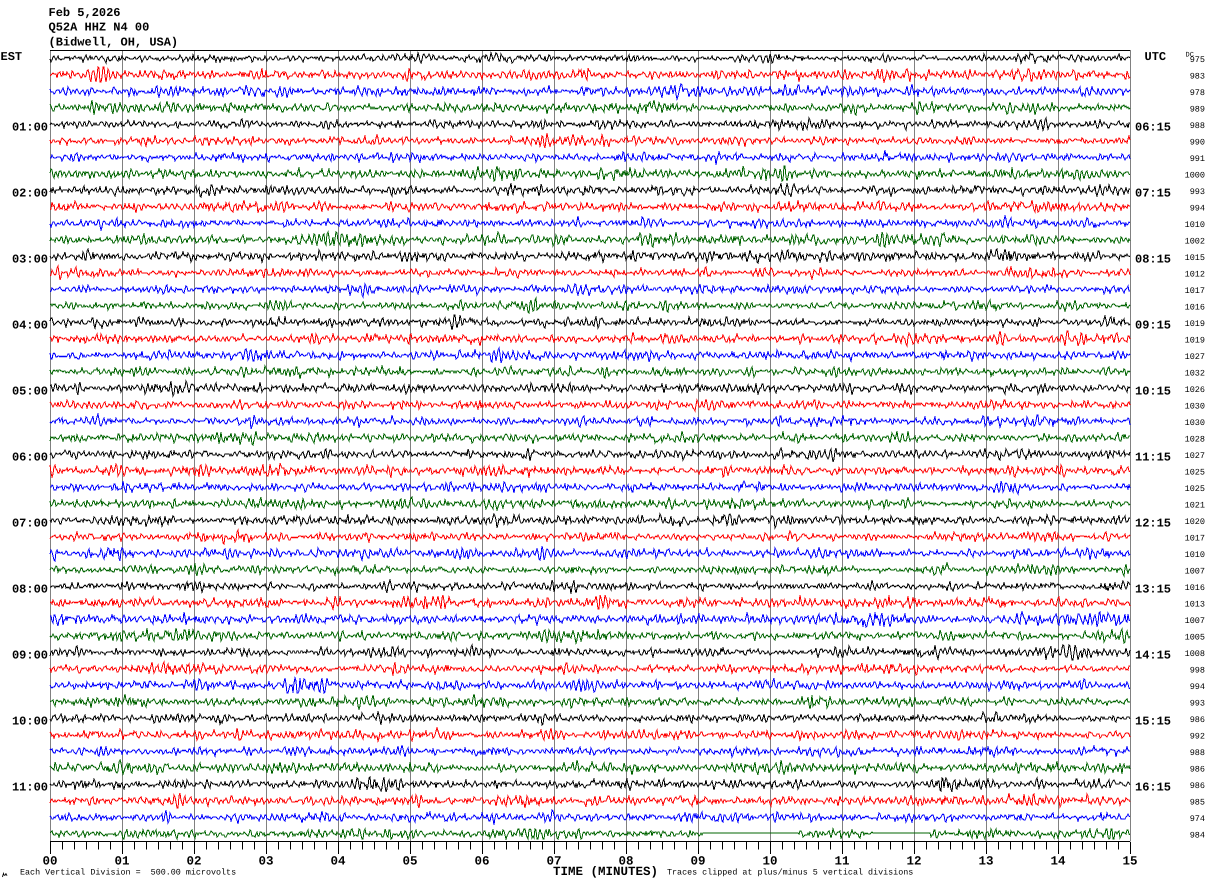  Describe the element at coordinates (913, 862) in the screenshot. I see `svg-text: 12` at that location.